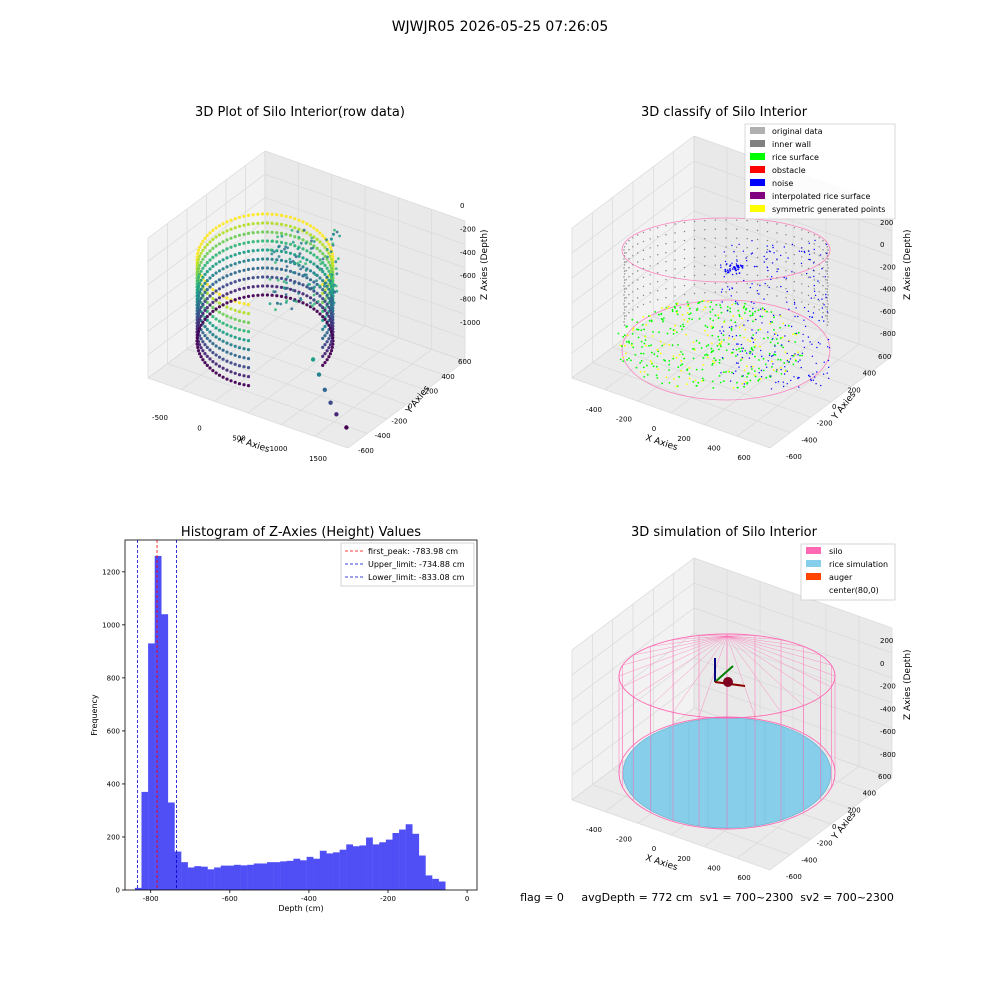 This screenshot has width=1000, height=1000. Describe the element at coordinates (594, 830) in the screenshot. I see `tick-label: -400` at that location.